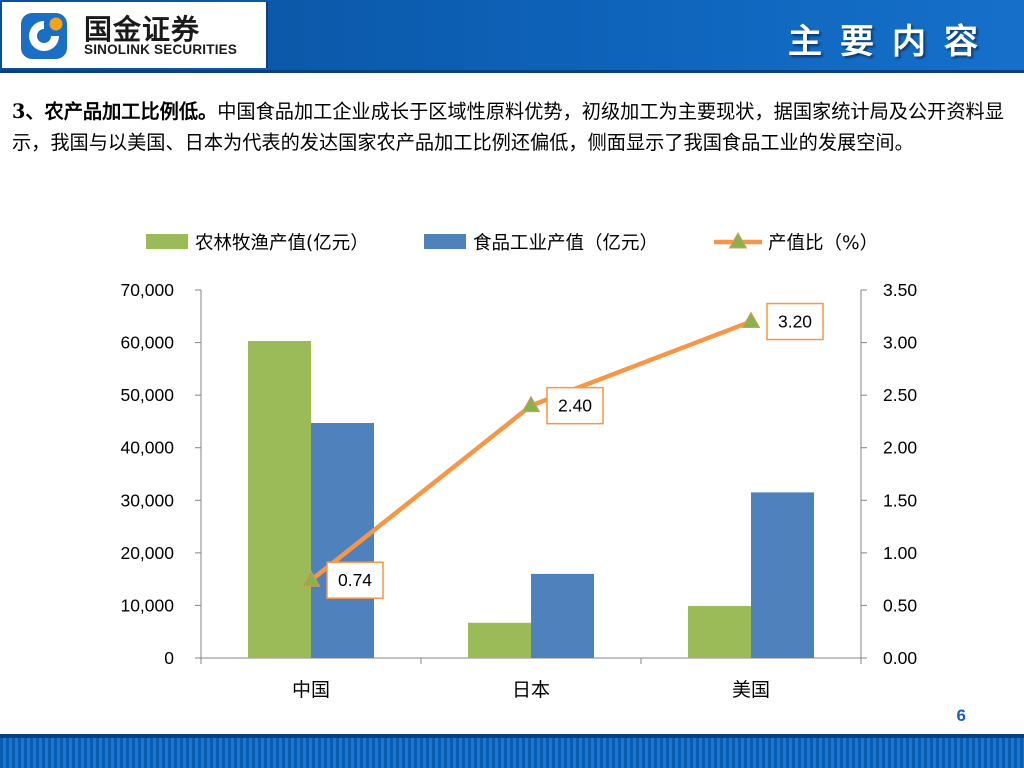 This screenshot has height=768, width=1024. What do you see at coordinates (738, 240) in the screenshot?
I see `legend-swatch-ratio-marker` at bounding box center [738, 240].